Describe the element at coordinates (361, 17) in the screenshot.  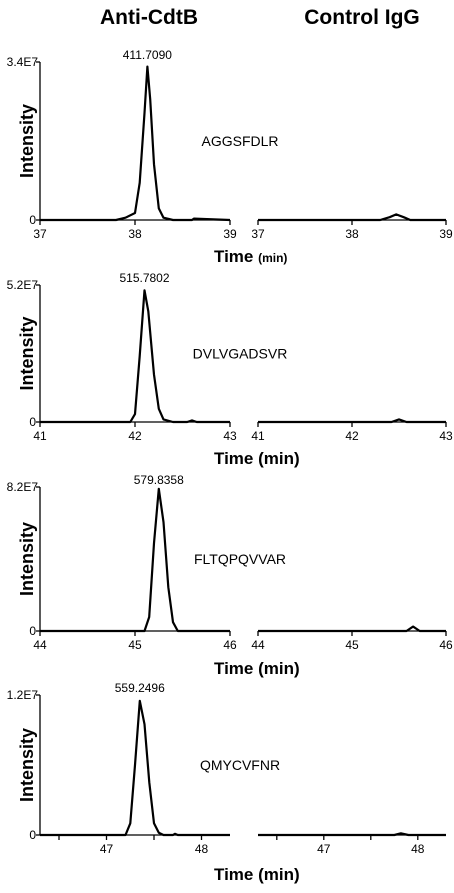
I see `column-title-control-igg: Control IgG` at that location.